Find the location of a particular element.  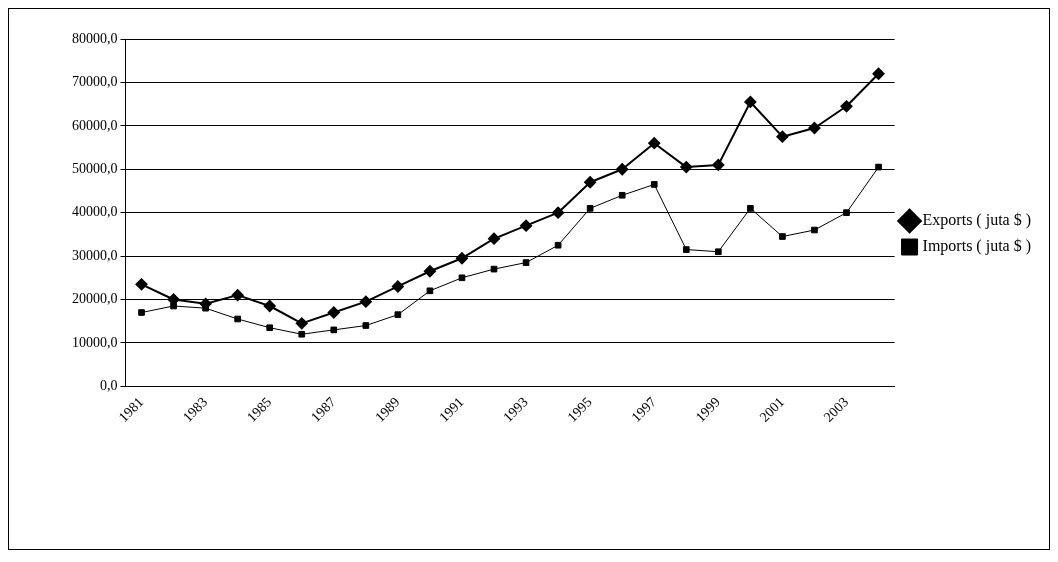

y-tick-label: 50000,0 is located at coordinates (95, 168).